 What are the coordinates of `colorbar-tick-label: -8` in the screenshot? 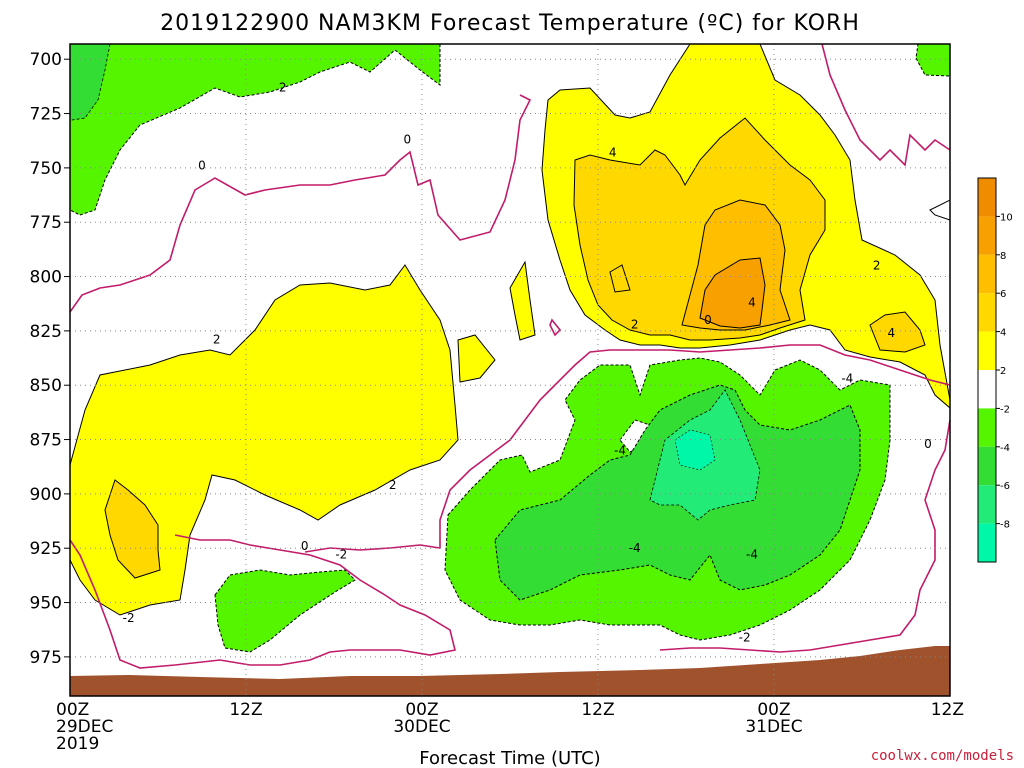 It's located at (1005, 525).